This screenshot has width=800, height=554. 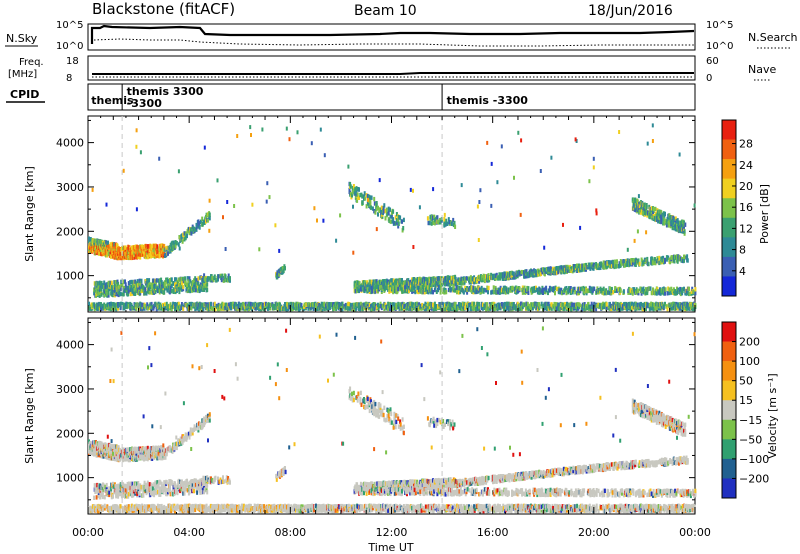 What do you see at coordinates (392, 34) in the screenshot?
I see `nsky-trace` at bounding box center [392, 34].